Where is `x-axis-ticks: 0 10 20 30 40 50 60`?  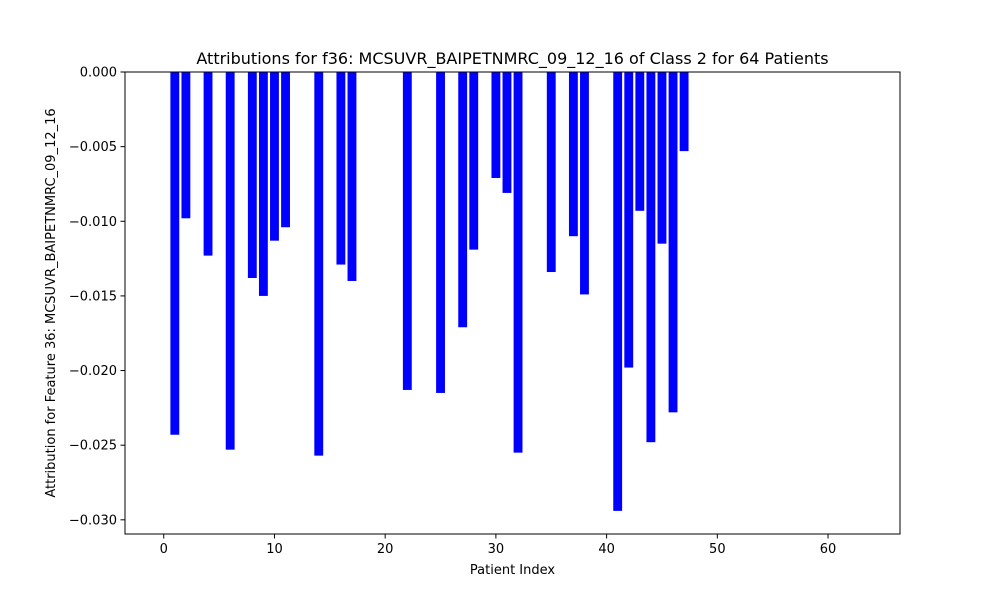
x-axis-ticks: 0 10 20 30 40 50 60 is located at coordinates (498, 545).